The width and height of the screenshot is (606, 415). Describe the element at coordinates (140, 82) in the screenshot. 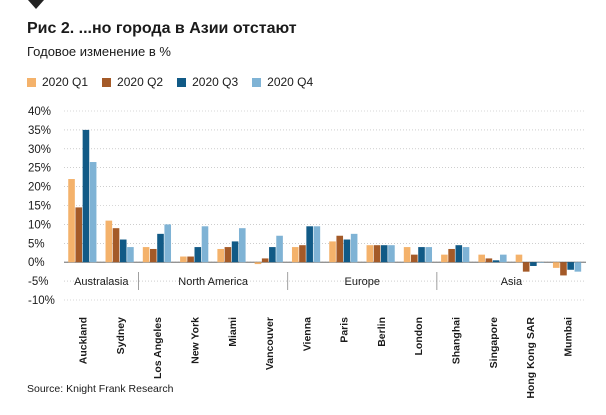

I see `legend-label-q2: 2020 Q2` at that location.